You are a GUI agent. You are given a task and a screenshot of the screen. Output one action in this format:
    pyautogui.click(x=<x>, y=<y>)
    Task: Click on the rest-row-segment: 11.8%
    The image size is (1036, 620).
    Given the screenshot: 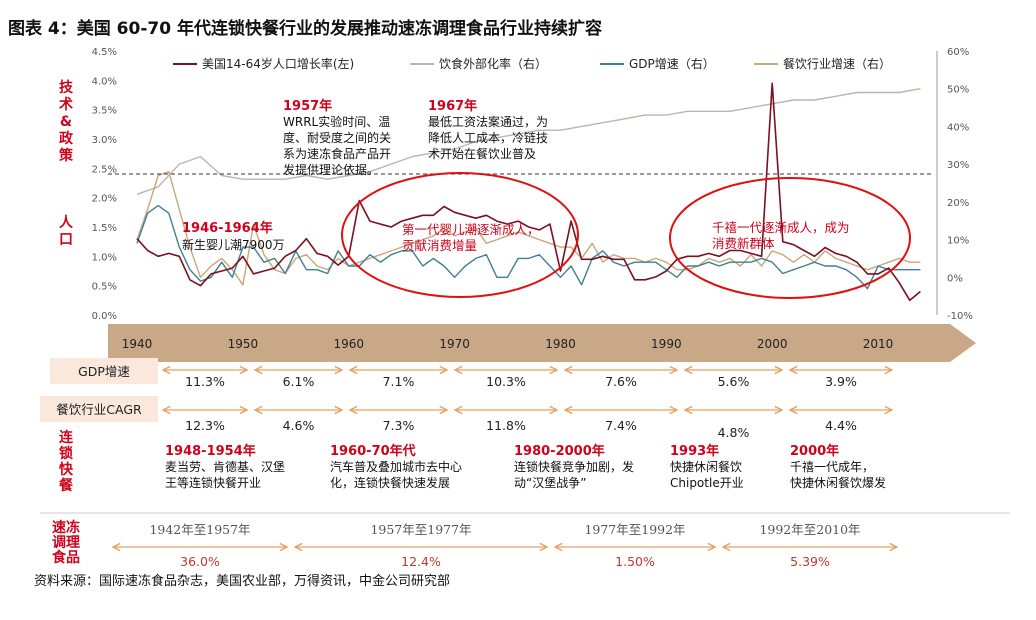 What is the action you would take?
    pyautogui.click(x=506, y=421)
    